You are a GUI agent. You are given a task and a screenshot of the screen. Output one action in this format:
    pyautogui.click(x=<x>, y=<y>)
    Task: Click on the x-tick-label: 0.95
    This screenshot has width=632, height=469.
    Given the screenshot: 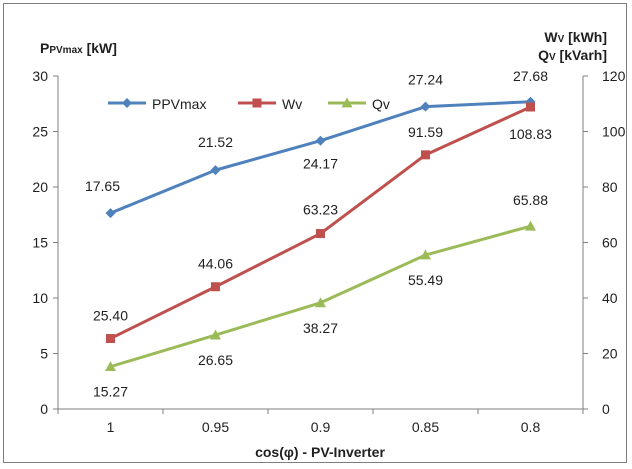 What is the action you would take?
    pyautogui.click(x=215, y=427)
    